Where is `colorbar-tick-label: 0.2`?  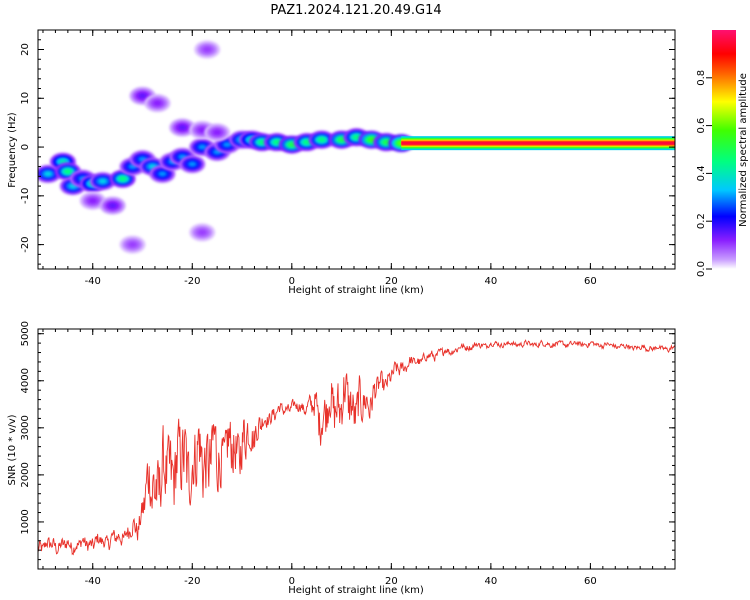 colorbar-tick-label: 0.2 is located at coordinates (701, 221).